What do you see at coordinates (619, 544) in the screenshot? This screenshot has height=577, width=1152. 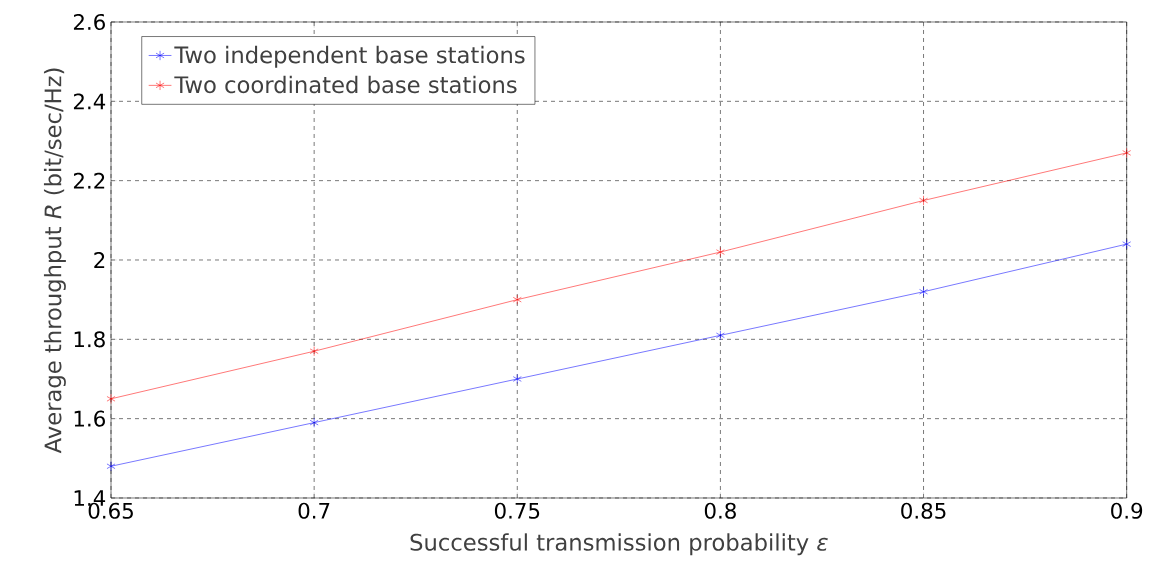 I see `x-axis-title: Successful transmission probability ε` at bounding box center [619, 544].